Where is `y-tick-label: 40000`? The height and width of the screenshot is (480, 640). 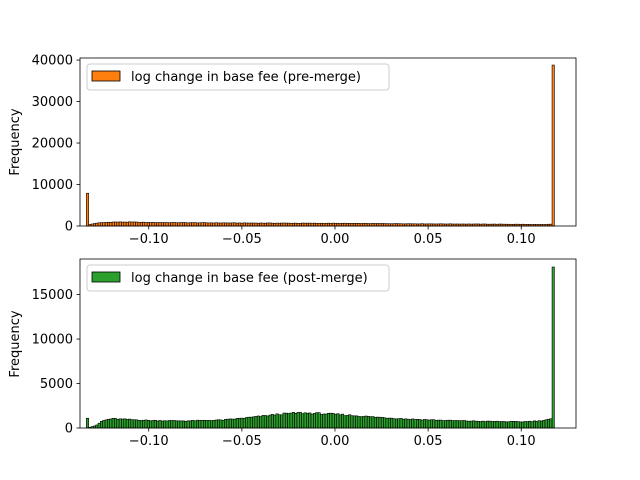 y-tick-label: 40000 is located at coordinates (52, 61).